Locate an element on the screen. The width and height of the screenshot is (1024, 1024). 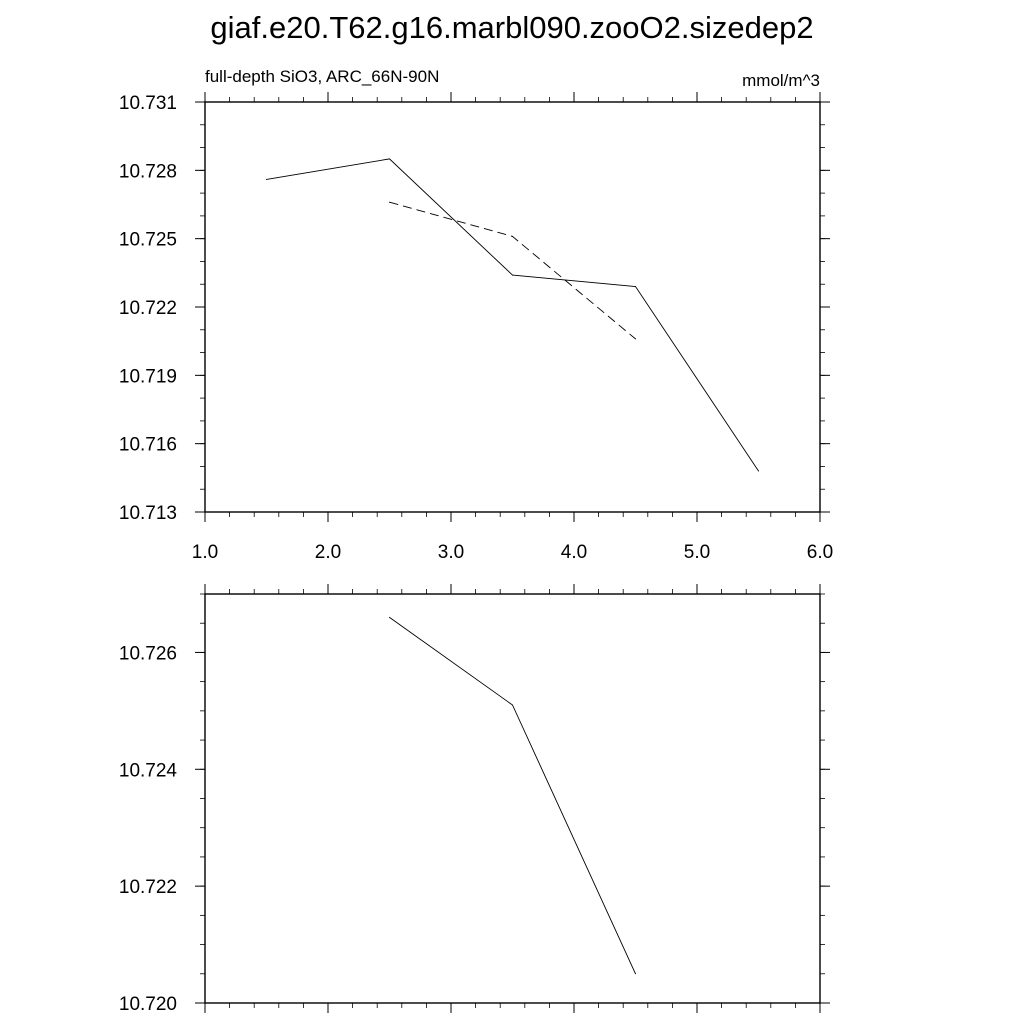
panel-1-y-tick-label: 10.716 is located at coordinates (148, 445).